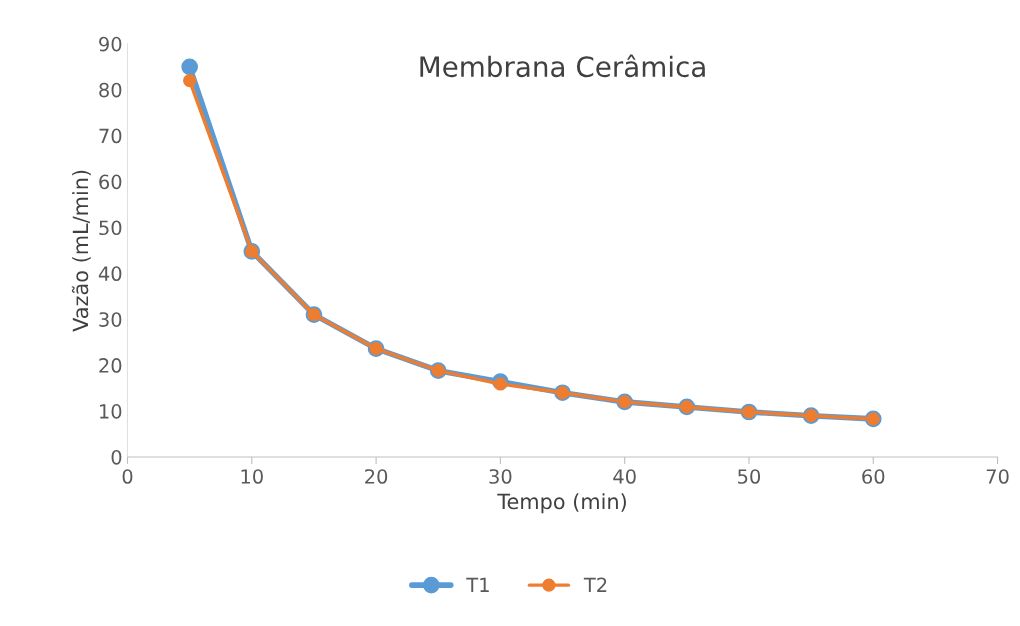 The image size is (1020, 626). I want to click on x-tick-label: 20, so click(376, 476).